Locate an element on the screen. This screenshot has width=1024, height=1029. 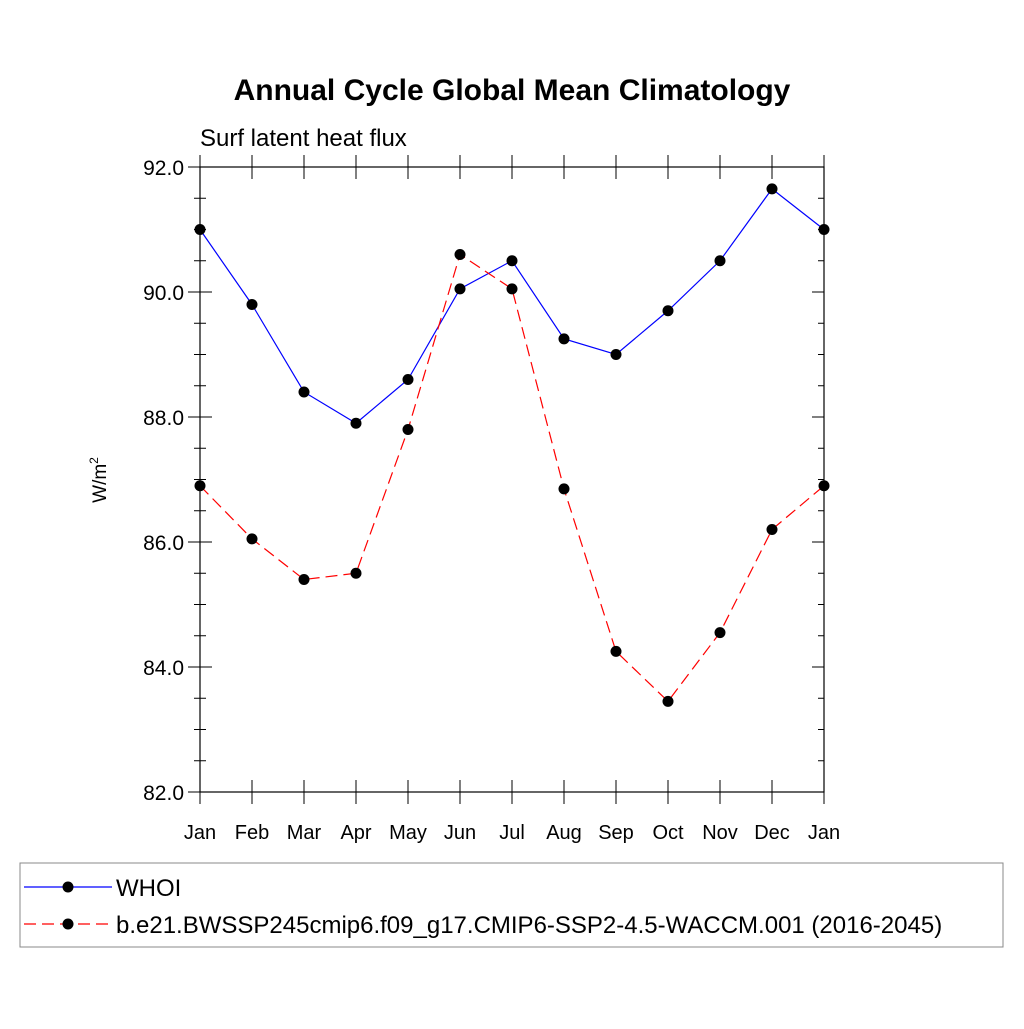
x-tick-label: Aug is located at coordinates (564, 833).